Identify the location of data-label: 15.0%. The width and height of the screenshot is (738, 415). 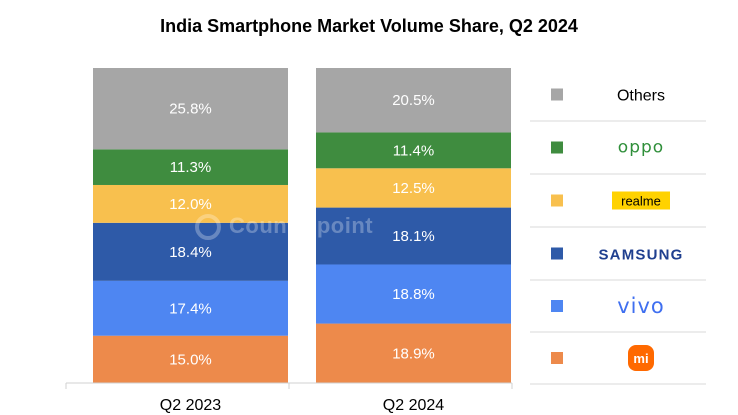
(190, 359).